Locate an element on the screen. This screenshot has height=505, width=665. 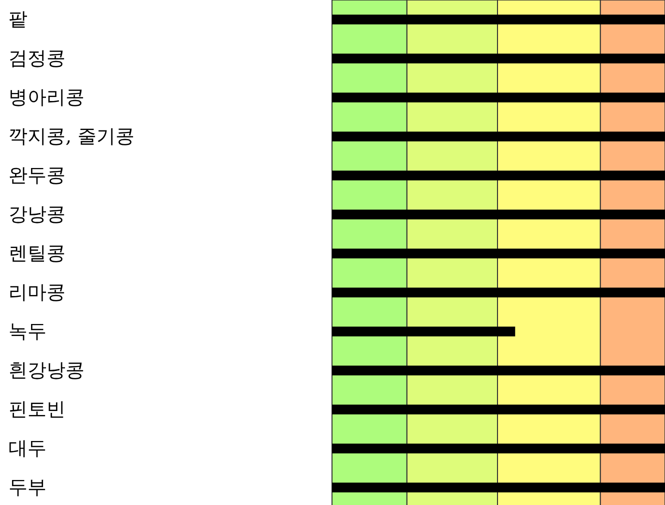
y-tick-label: 리마콩 is located at coordinates (37, 293).